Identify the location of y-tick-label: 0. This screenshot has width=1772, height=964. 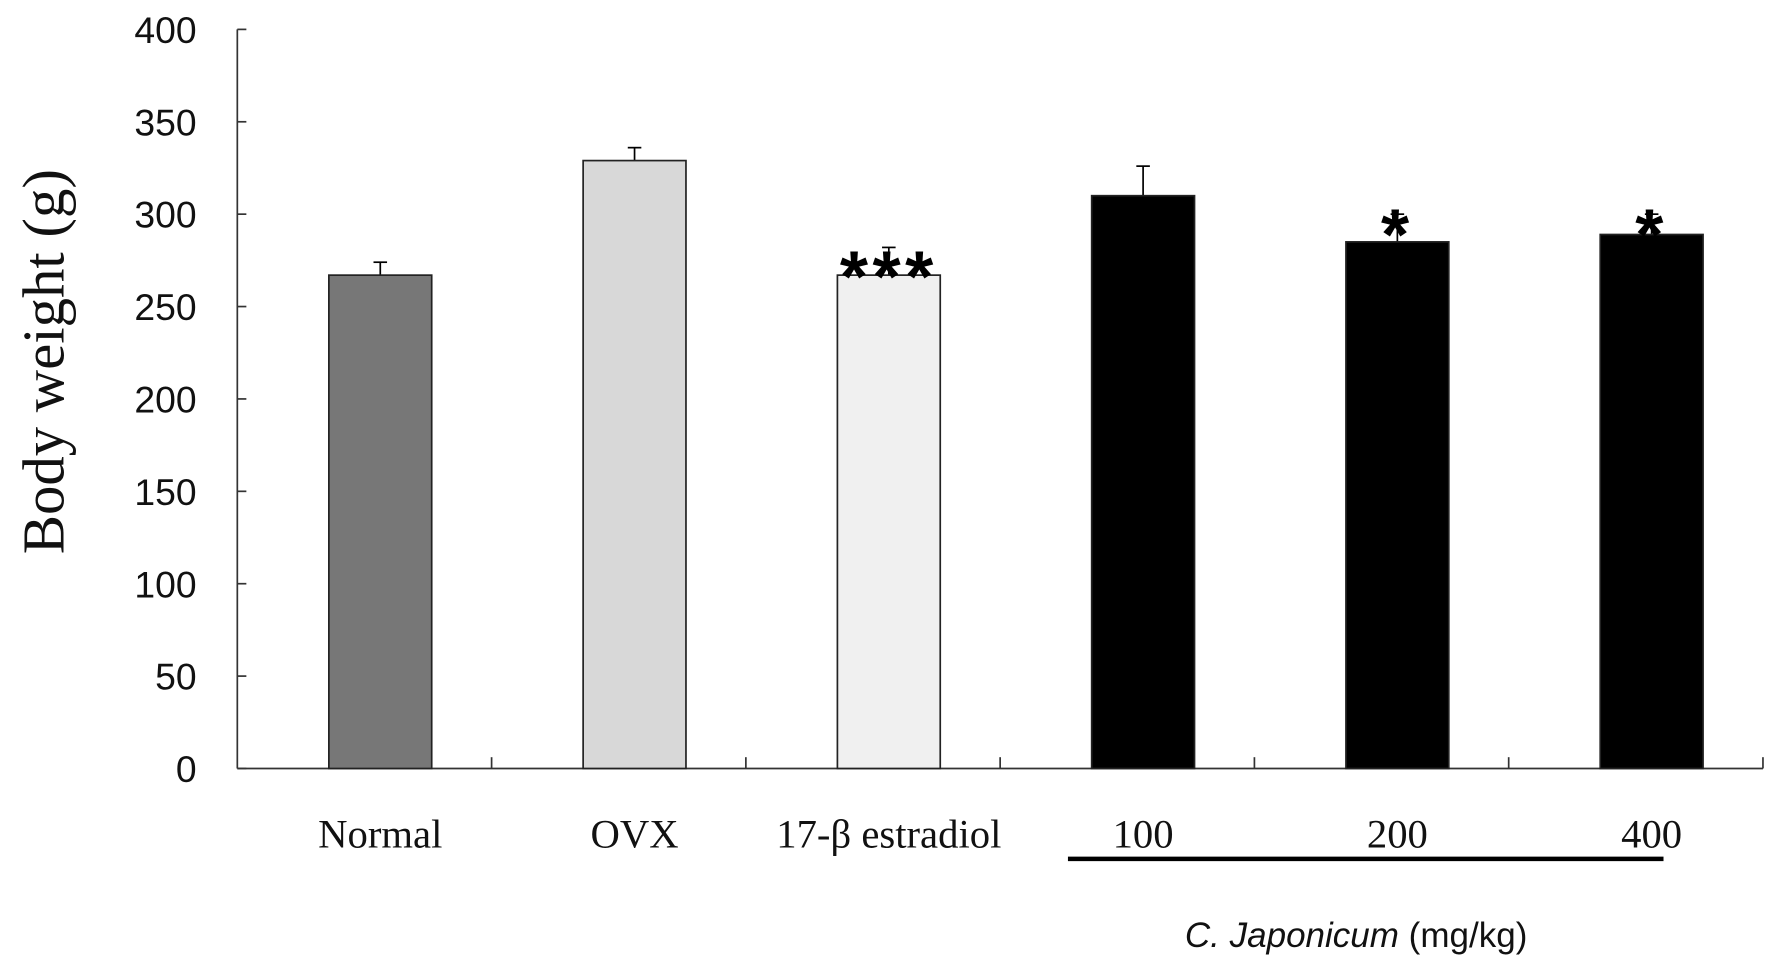
(186, 769).